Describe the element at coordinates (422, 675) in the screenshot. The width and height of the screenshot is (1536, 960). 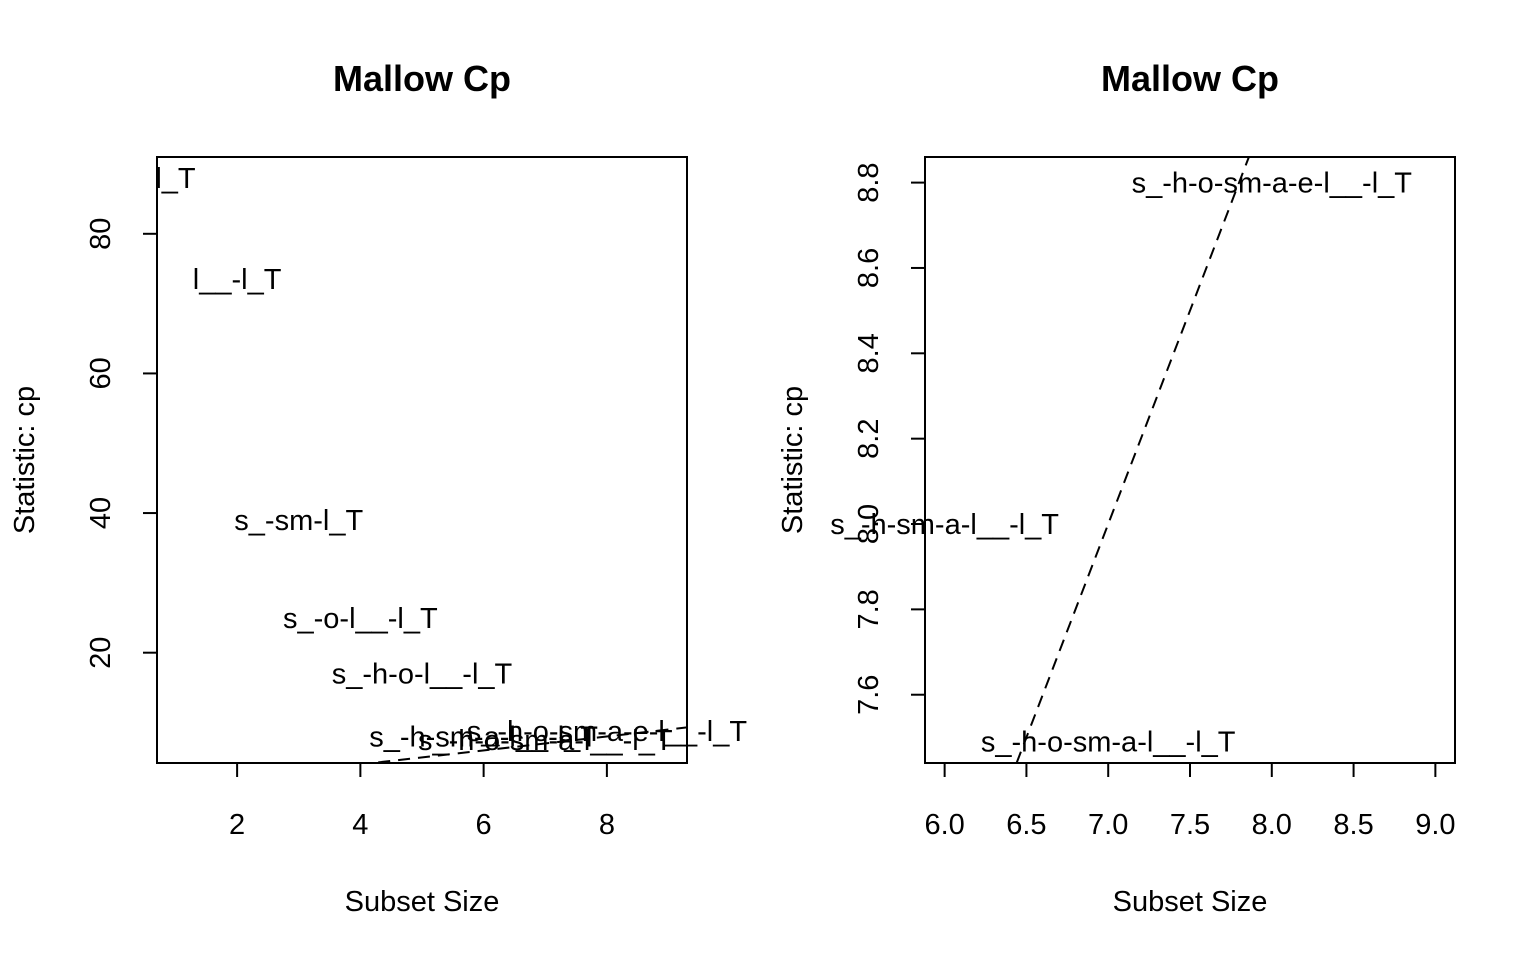
I see `left-point-label: s_-h-o-l__-l_T` at that location.